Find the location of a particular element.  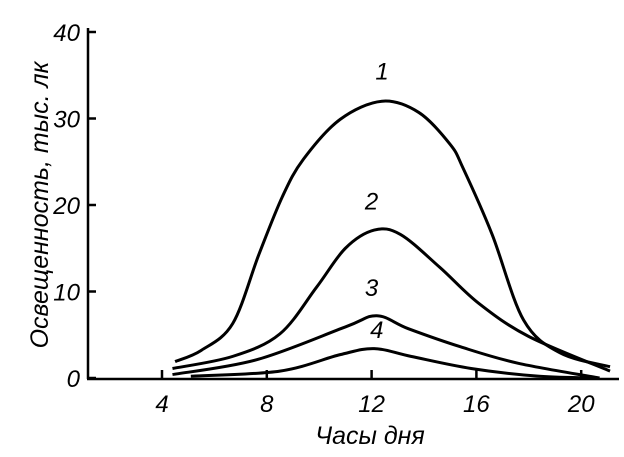

x-tick-label: 12 is located at coordinates (371, 404).